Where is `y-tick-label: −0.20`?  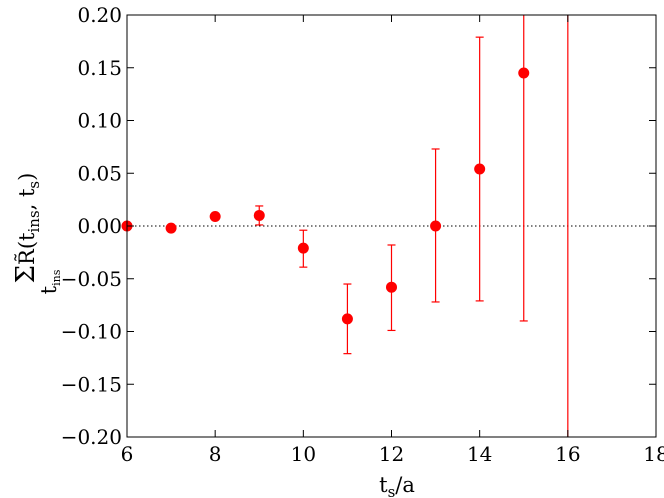
y-tick-label: −0.20 is located at coordinates (91, 437).